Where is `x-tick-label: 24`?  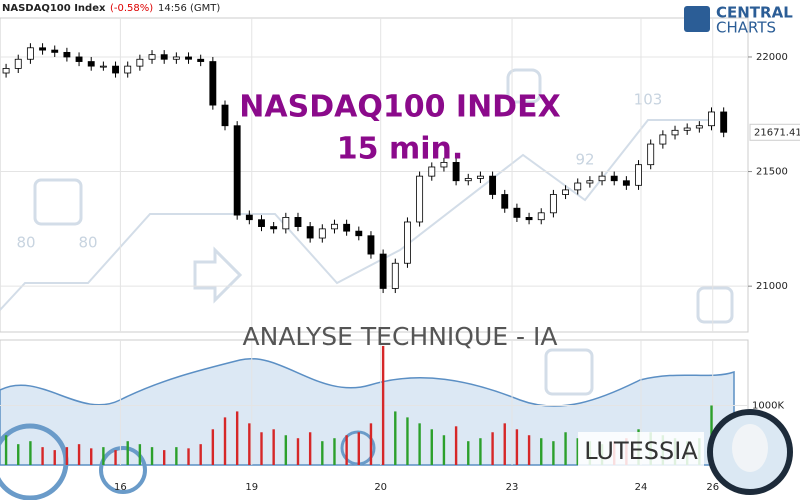
x-tick-label: 24 is located at coordinates (641, 487).